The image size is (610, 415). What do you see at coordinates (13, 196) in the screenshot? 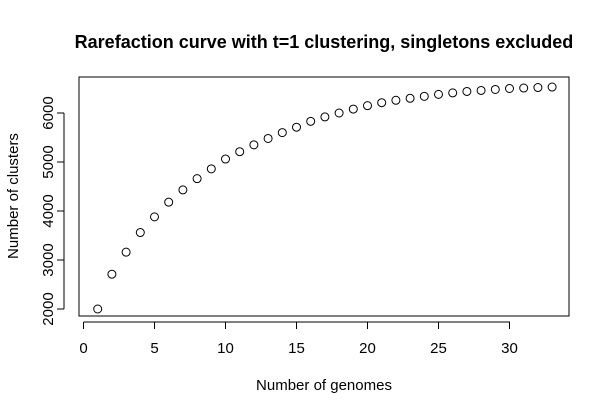
I see `y-axis-label: Number of clusters` at bounding box center [13, 196].